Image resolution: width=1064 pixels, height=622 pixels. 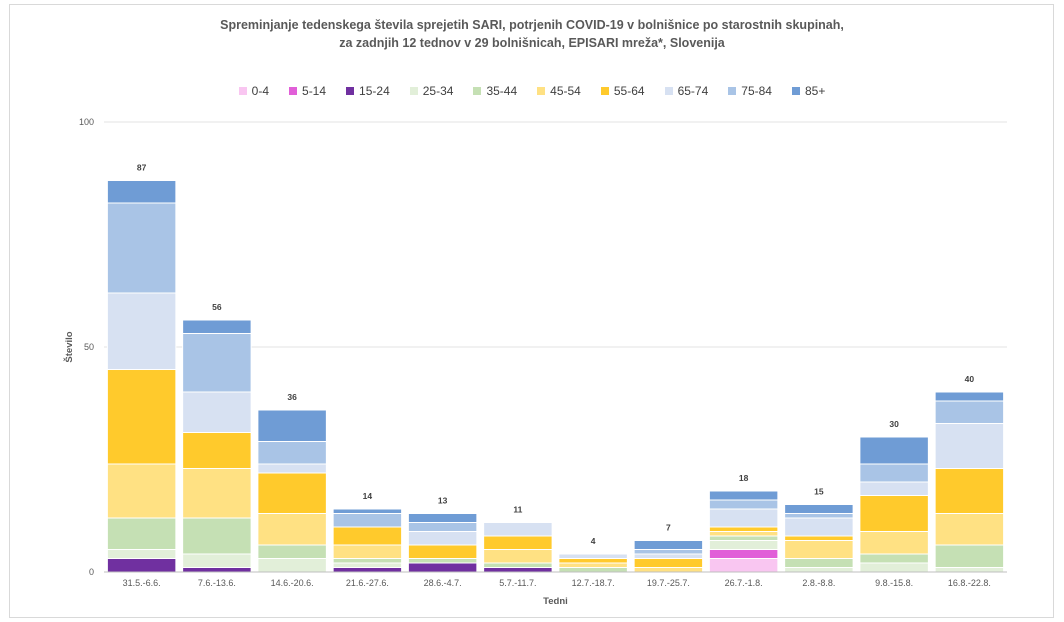 I want to click on data-label: 56, so click(x=217, y=307).